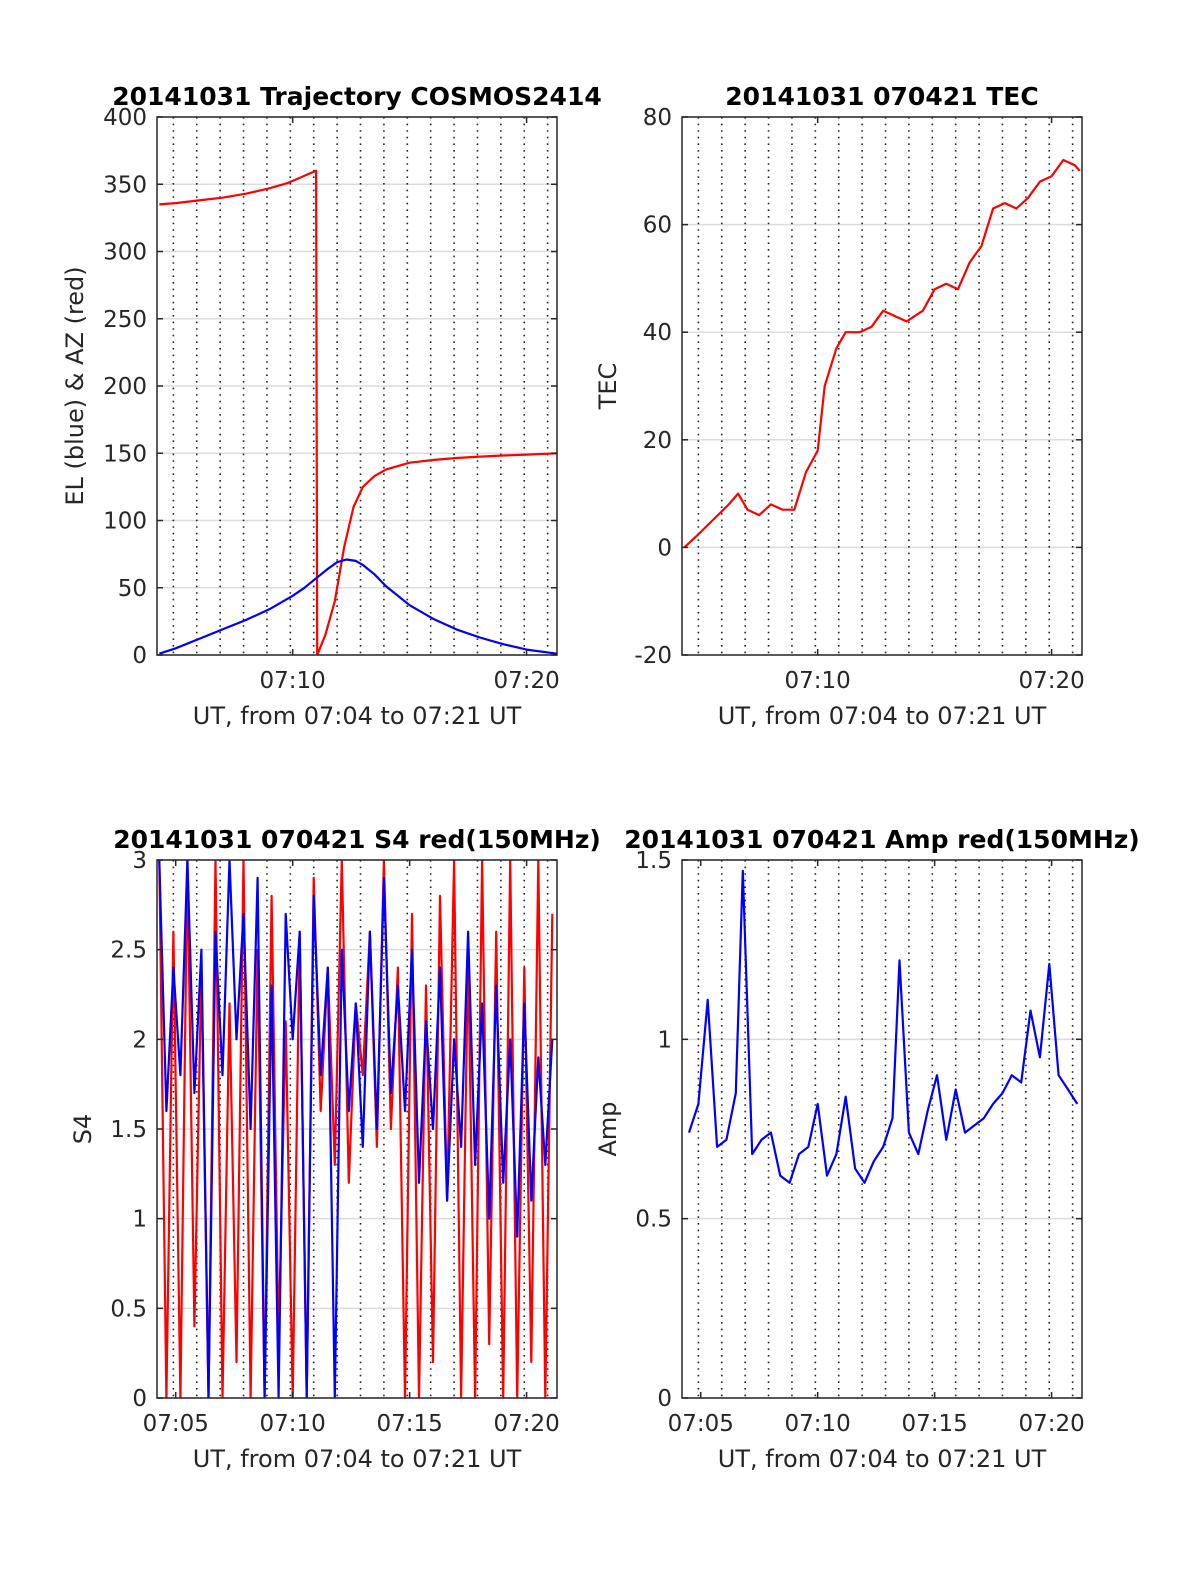  Describe the element at coordinates (125, 454) in the screenshot. I see `y-tick-label: 150` at that location.